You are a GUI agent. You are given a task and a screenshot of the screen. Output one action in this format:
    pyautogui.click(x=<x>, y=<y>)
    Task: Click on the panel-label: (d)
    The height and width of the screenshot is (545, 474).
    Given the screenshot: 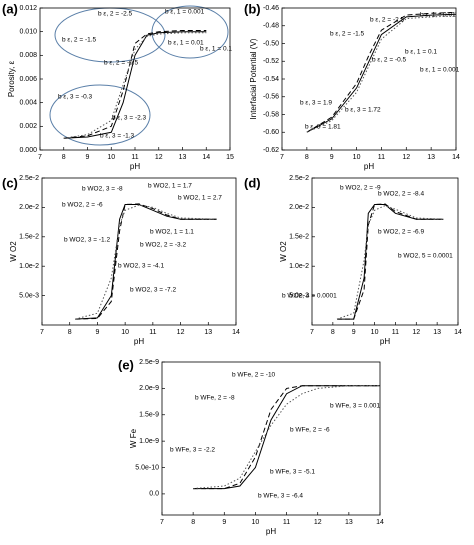 What is the action you would take?
    pyautogui.click(x=252, y=182)
    